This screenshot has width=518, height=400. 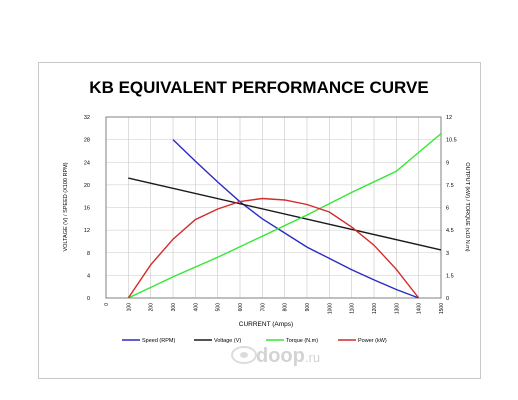 What do you see at coordinates (66, 206) in the screenshot?
I see `y-axis-label-left: VOLTAGE (V) / SPEED (X100 RPM)` at bounding box center [66, 206].